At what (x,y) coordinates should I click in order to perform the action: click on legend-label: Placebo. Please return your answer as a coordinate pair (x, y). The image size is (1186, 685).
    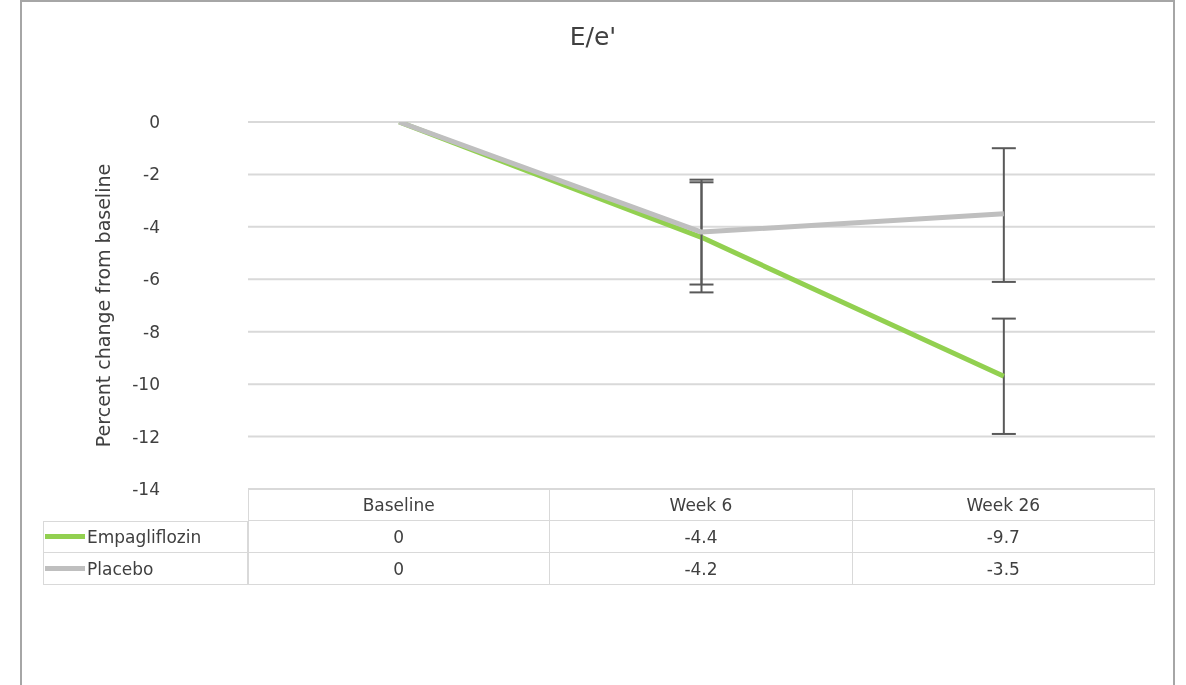
    Looking at the image, I should click on (120, 569).